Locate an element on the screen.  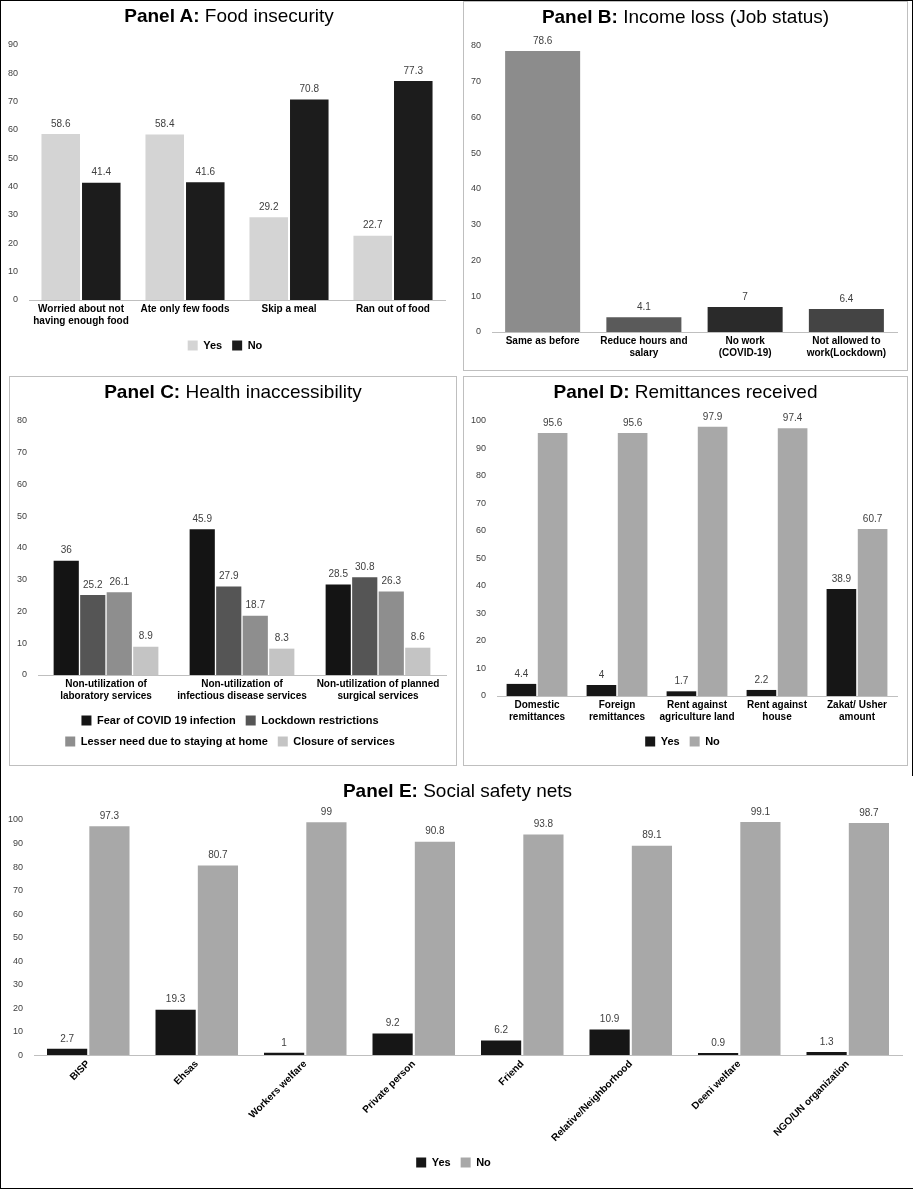
x-tick-label: Ate only few foods is located at coordinates (185, 308).